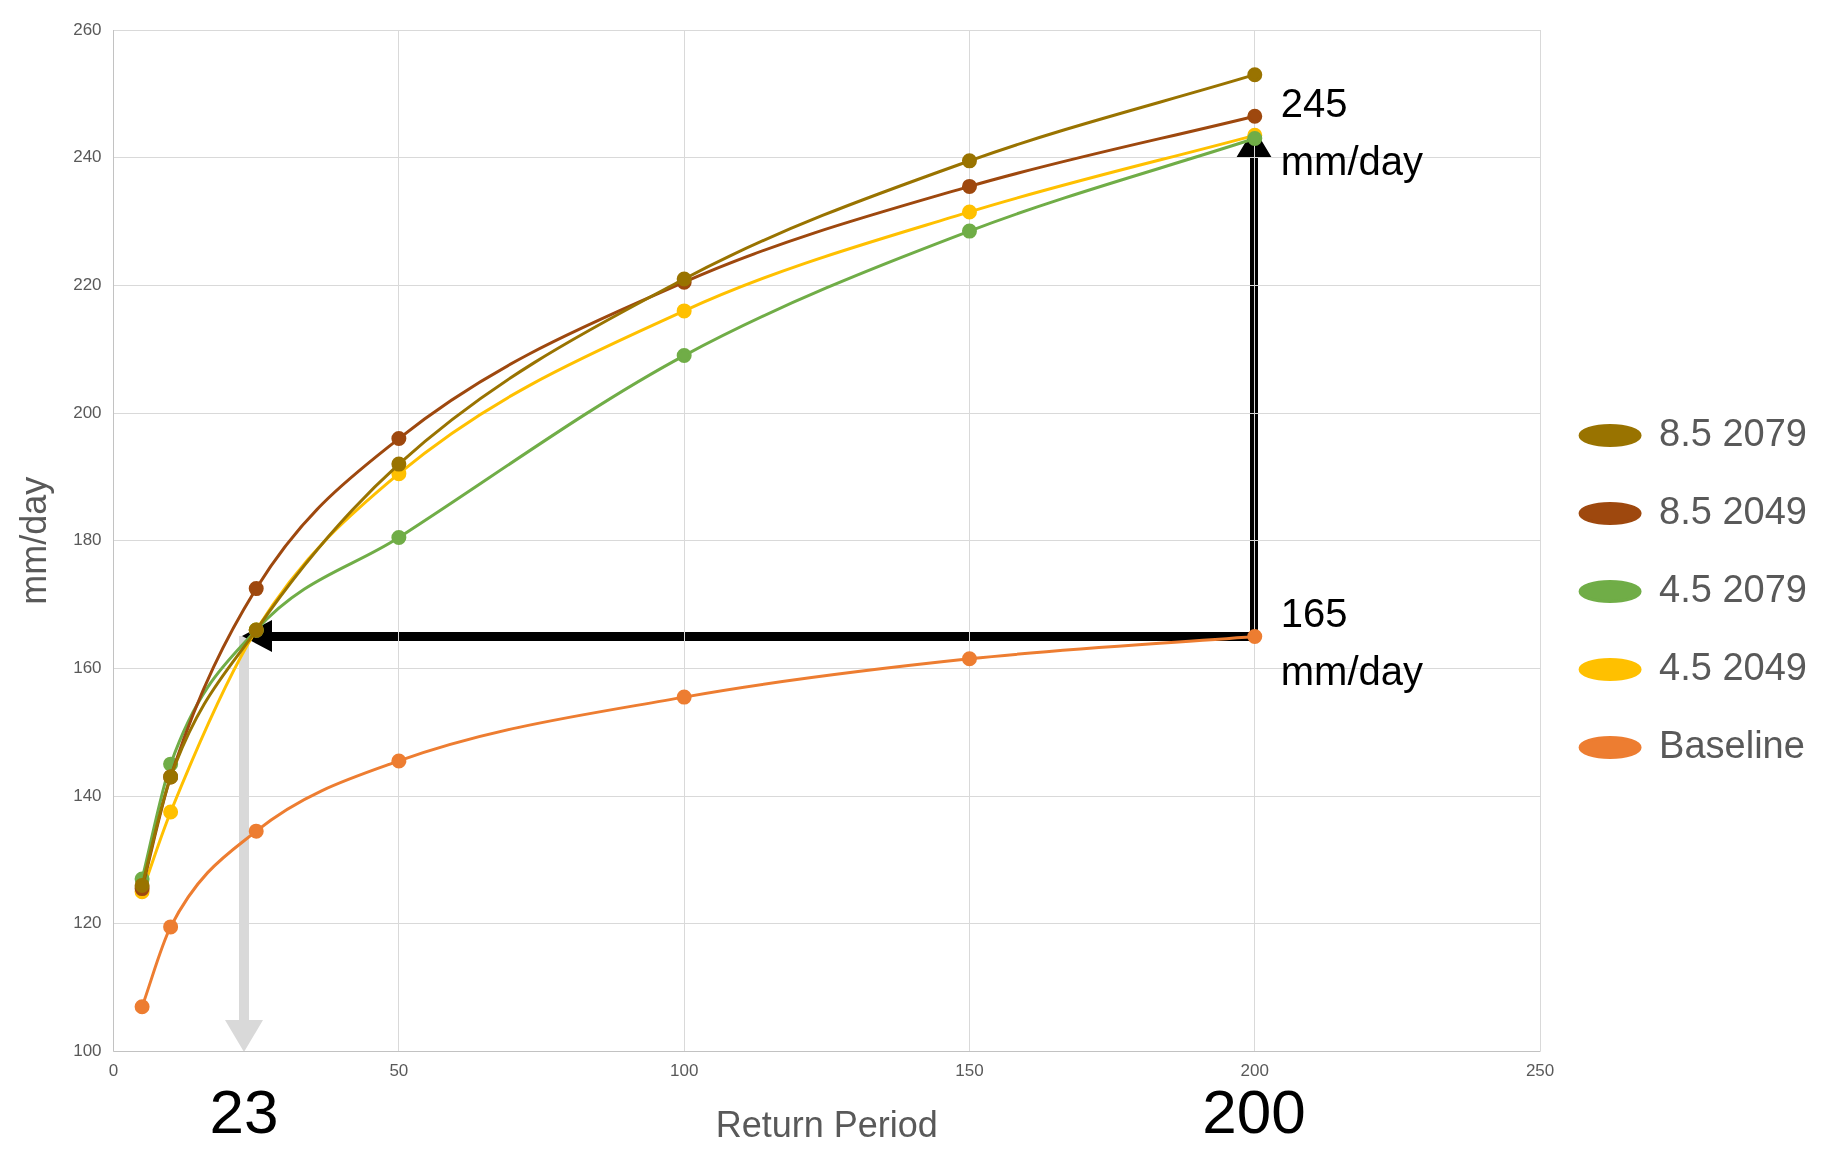 The width and height of the screenshot is (1837, 1163). Describe the element at coordinates (87, 29) in the screenshot. I see `y-tick-label: 260` at that location.